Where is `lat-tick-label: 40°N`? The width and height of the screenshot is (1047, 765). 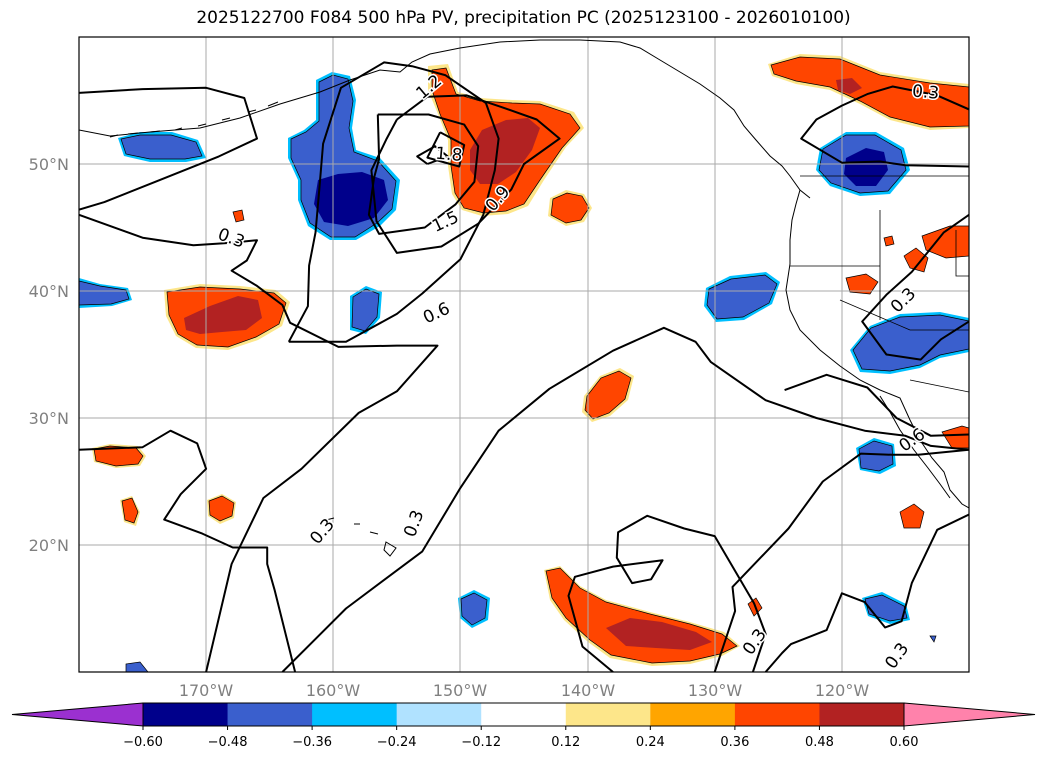
lat-tick-label: 40°N is located at coordinates (49, 291).